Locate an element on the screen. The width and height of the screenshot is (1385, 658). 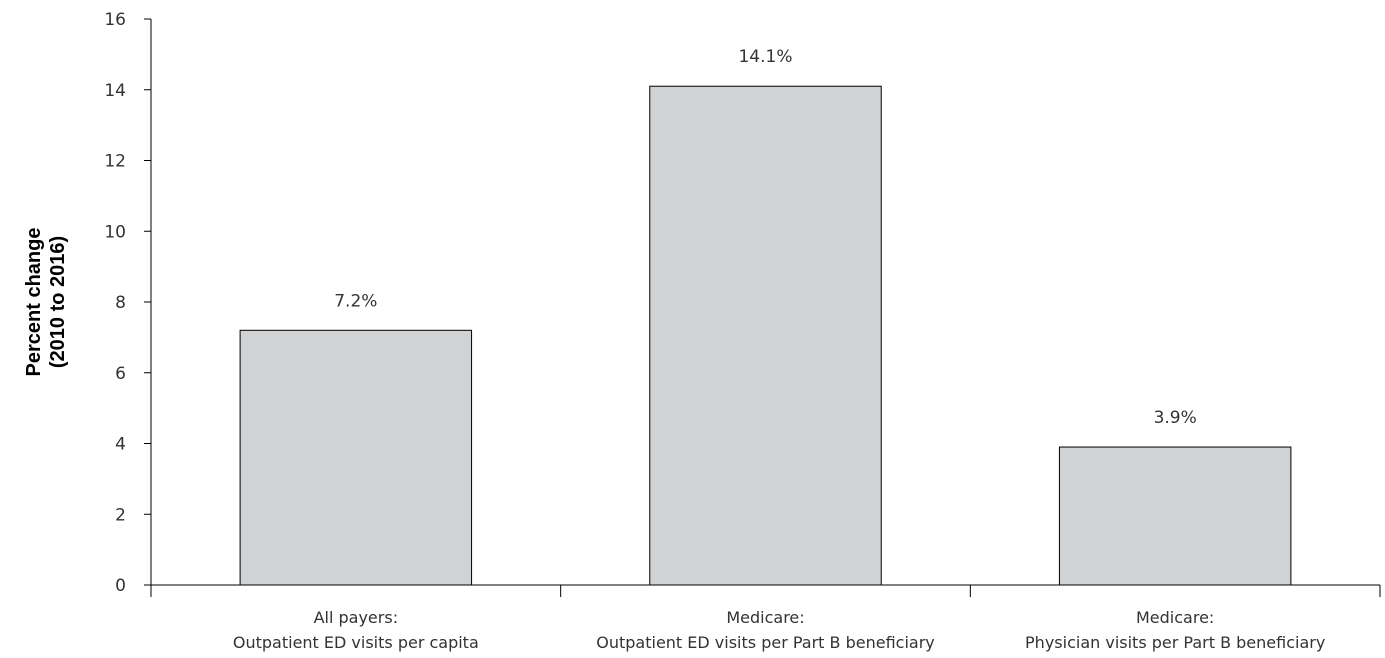
y-axis-label: Percent change (2010 to 2016) is located at coordinates (46, 302).